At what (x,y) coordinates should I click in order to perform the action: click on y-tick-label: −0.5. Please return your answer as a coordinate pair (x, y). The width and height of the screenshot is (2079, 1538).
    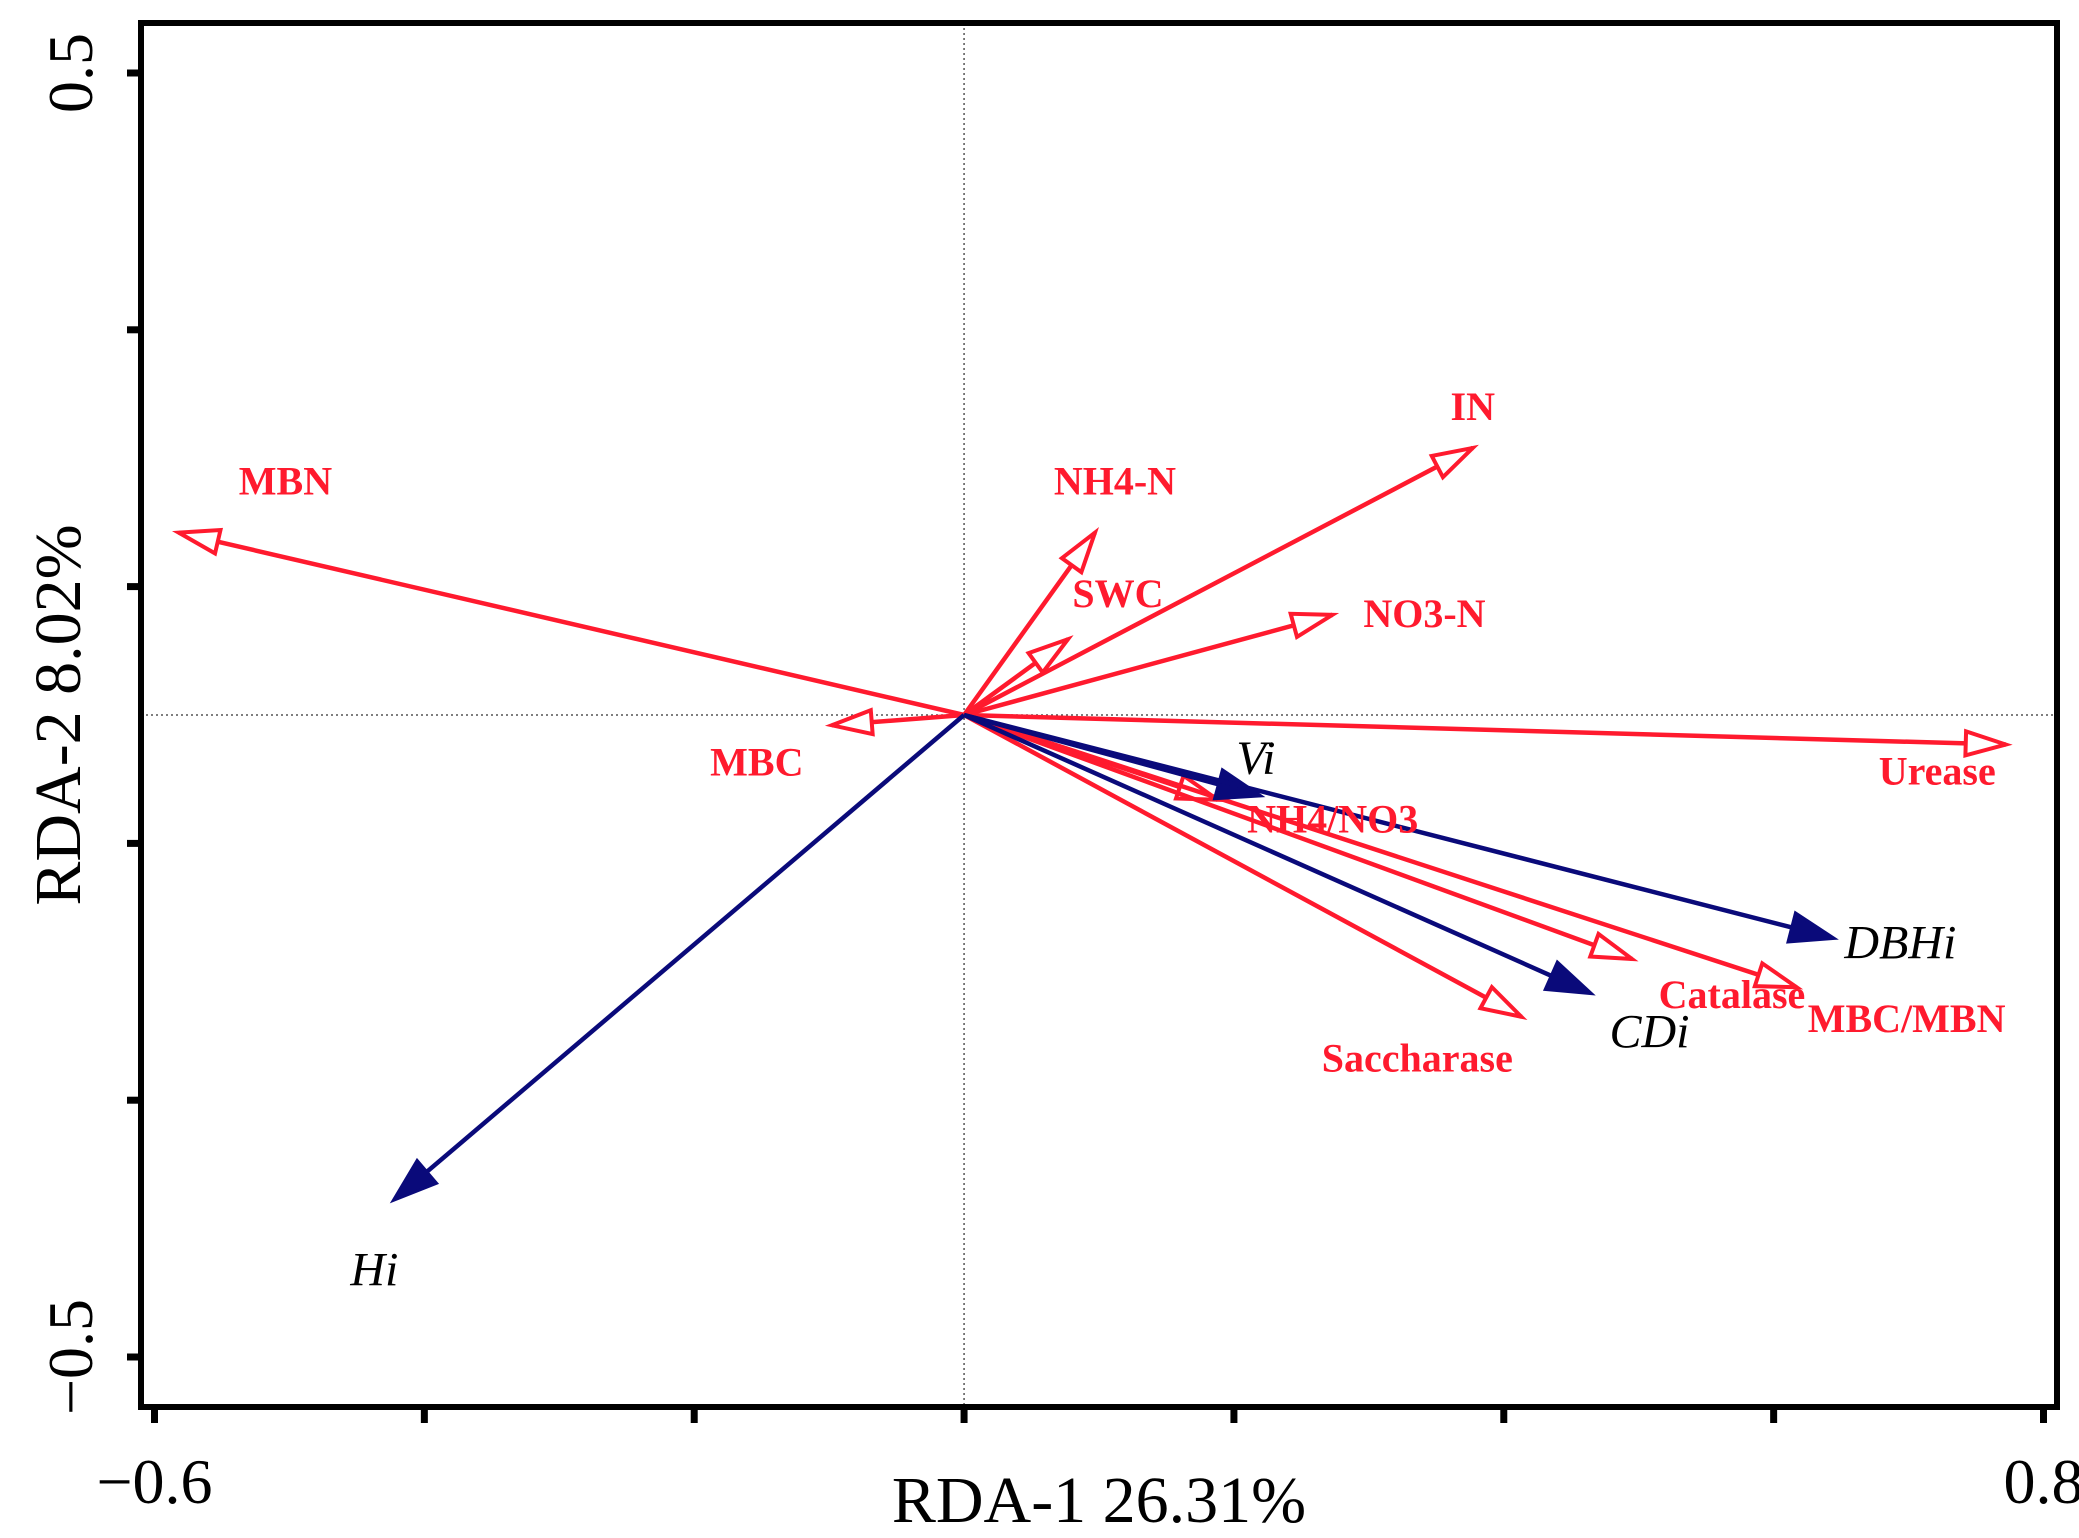
    Looking at the image, I should click on (70, 1357).